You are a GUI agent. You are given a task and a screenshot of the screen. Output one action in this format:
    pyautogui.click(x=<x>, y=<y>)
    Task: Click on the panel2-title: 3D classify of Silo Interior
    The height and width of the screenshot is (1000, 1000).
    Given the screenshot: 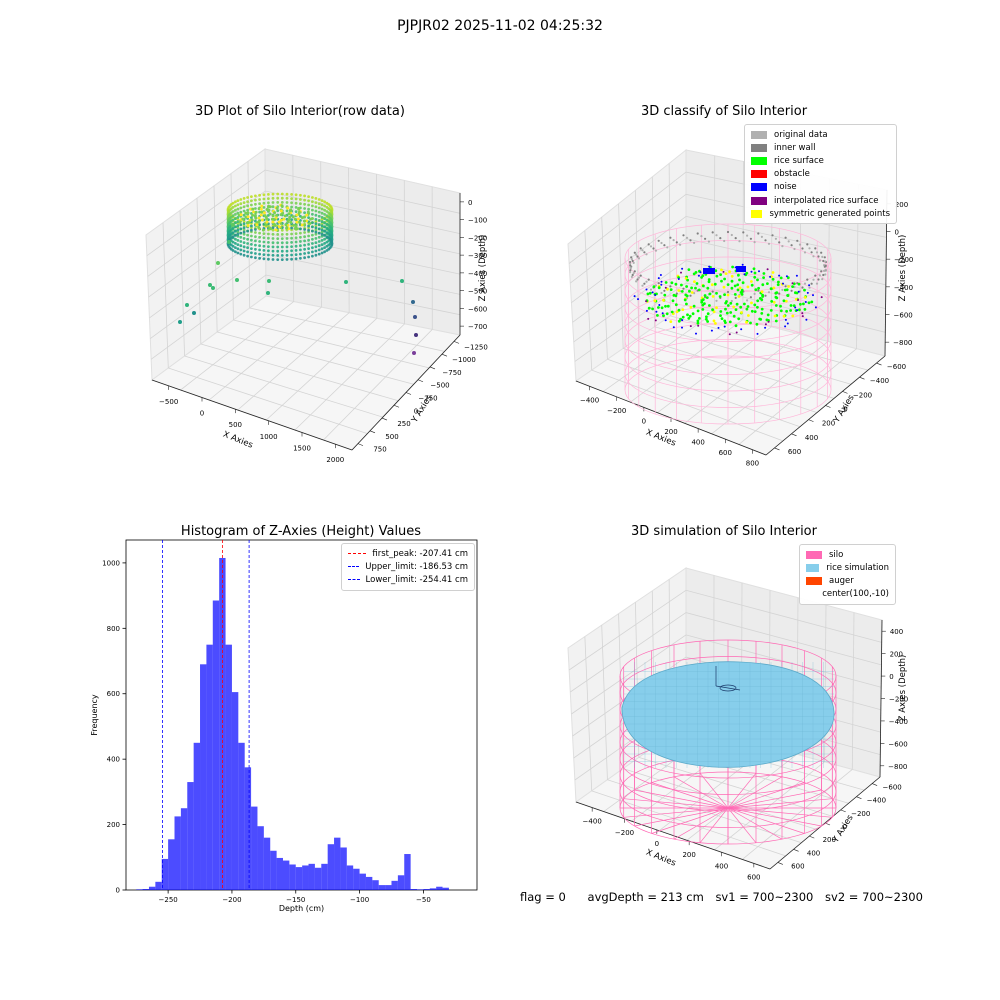 What is the action you would take?
    pyautogui.click(x=724, y=111)
    